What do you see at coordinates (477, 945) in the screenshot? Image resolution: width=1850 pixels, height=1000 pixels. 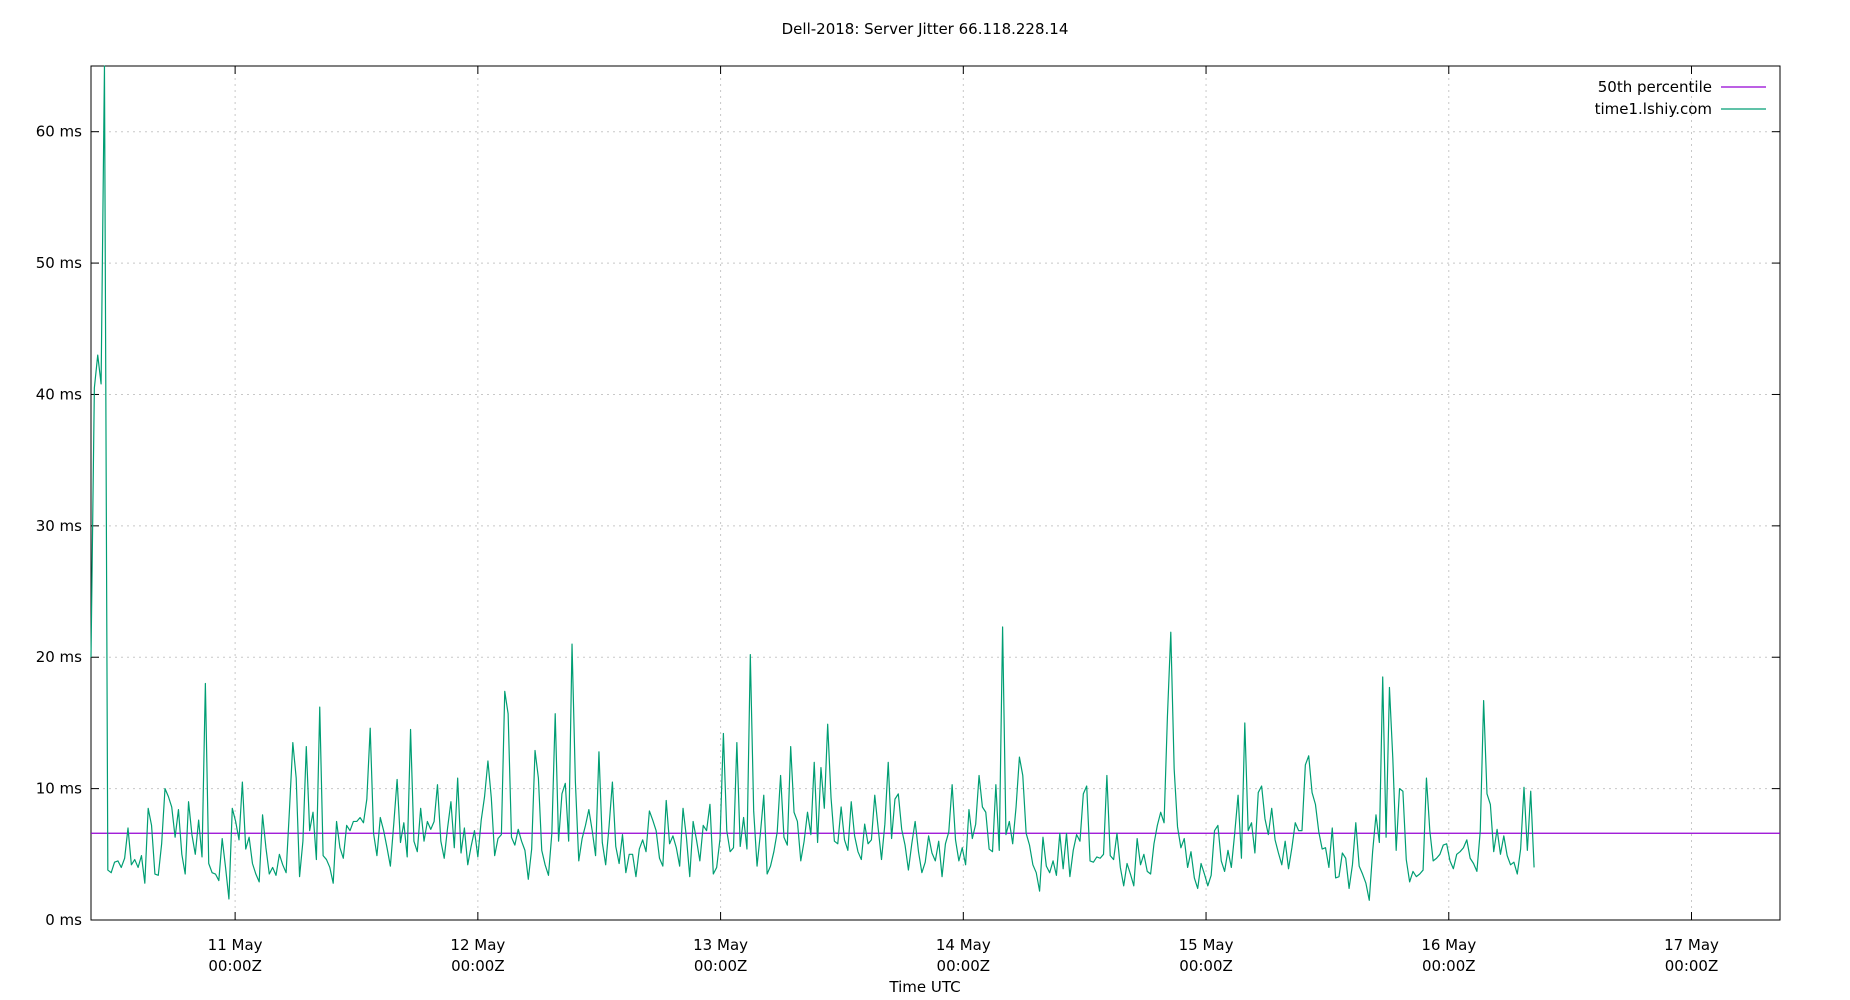 I see `x-tick-date-label: 12 May` at bounding box center [477, 945].